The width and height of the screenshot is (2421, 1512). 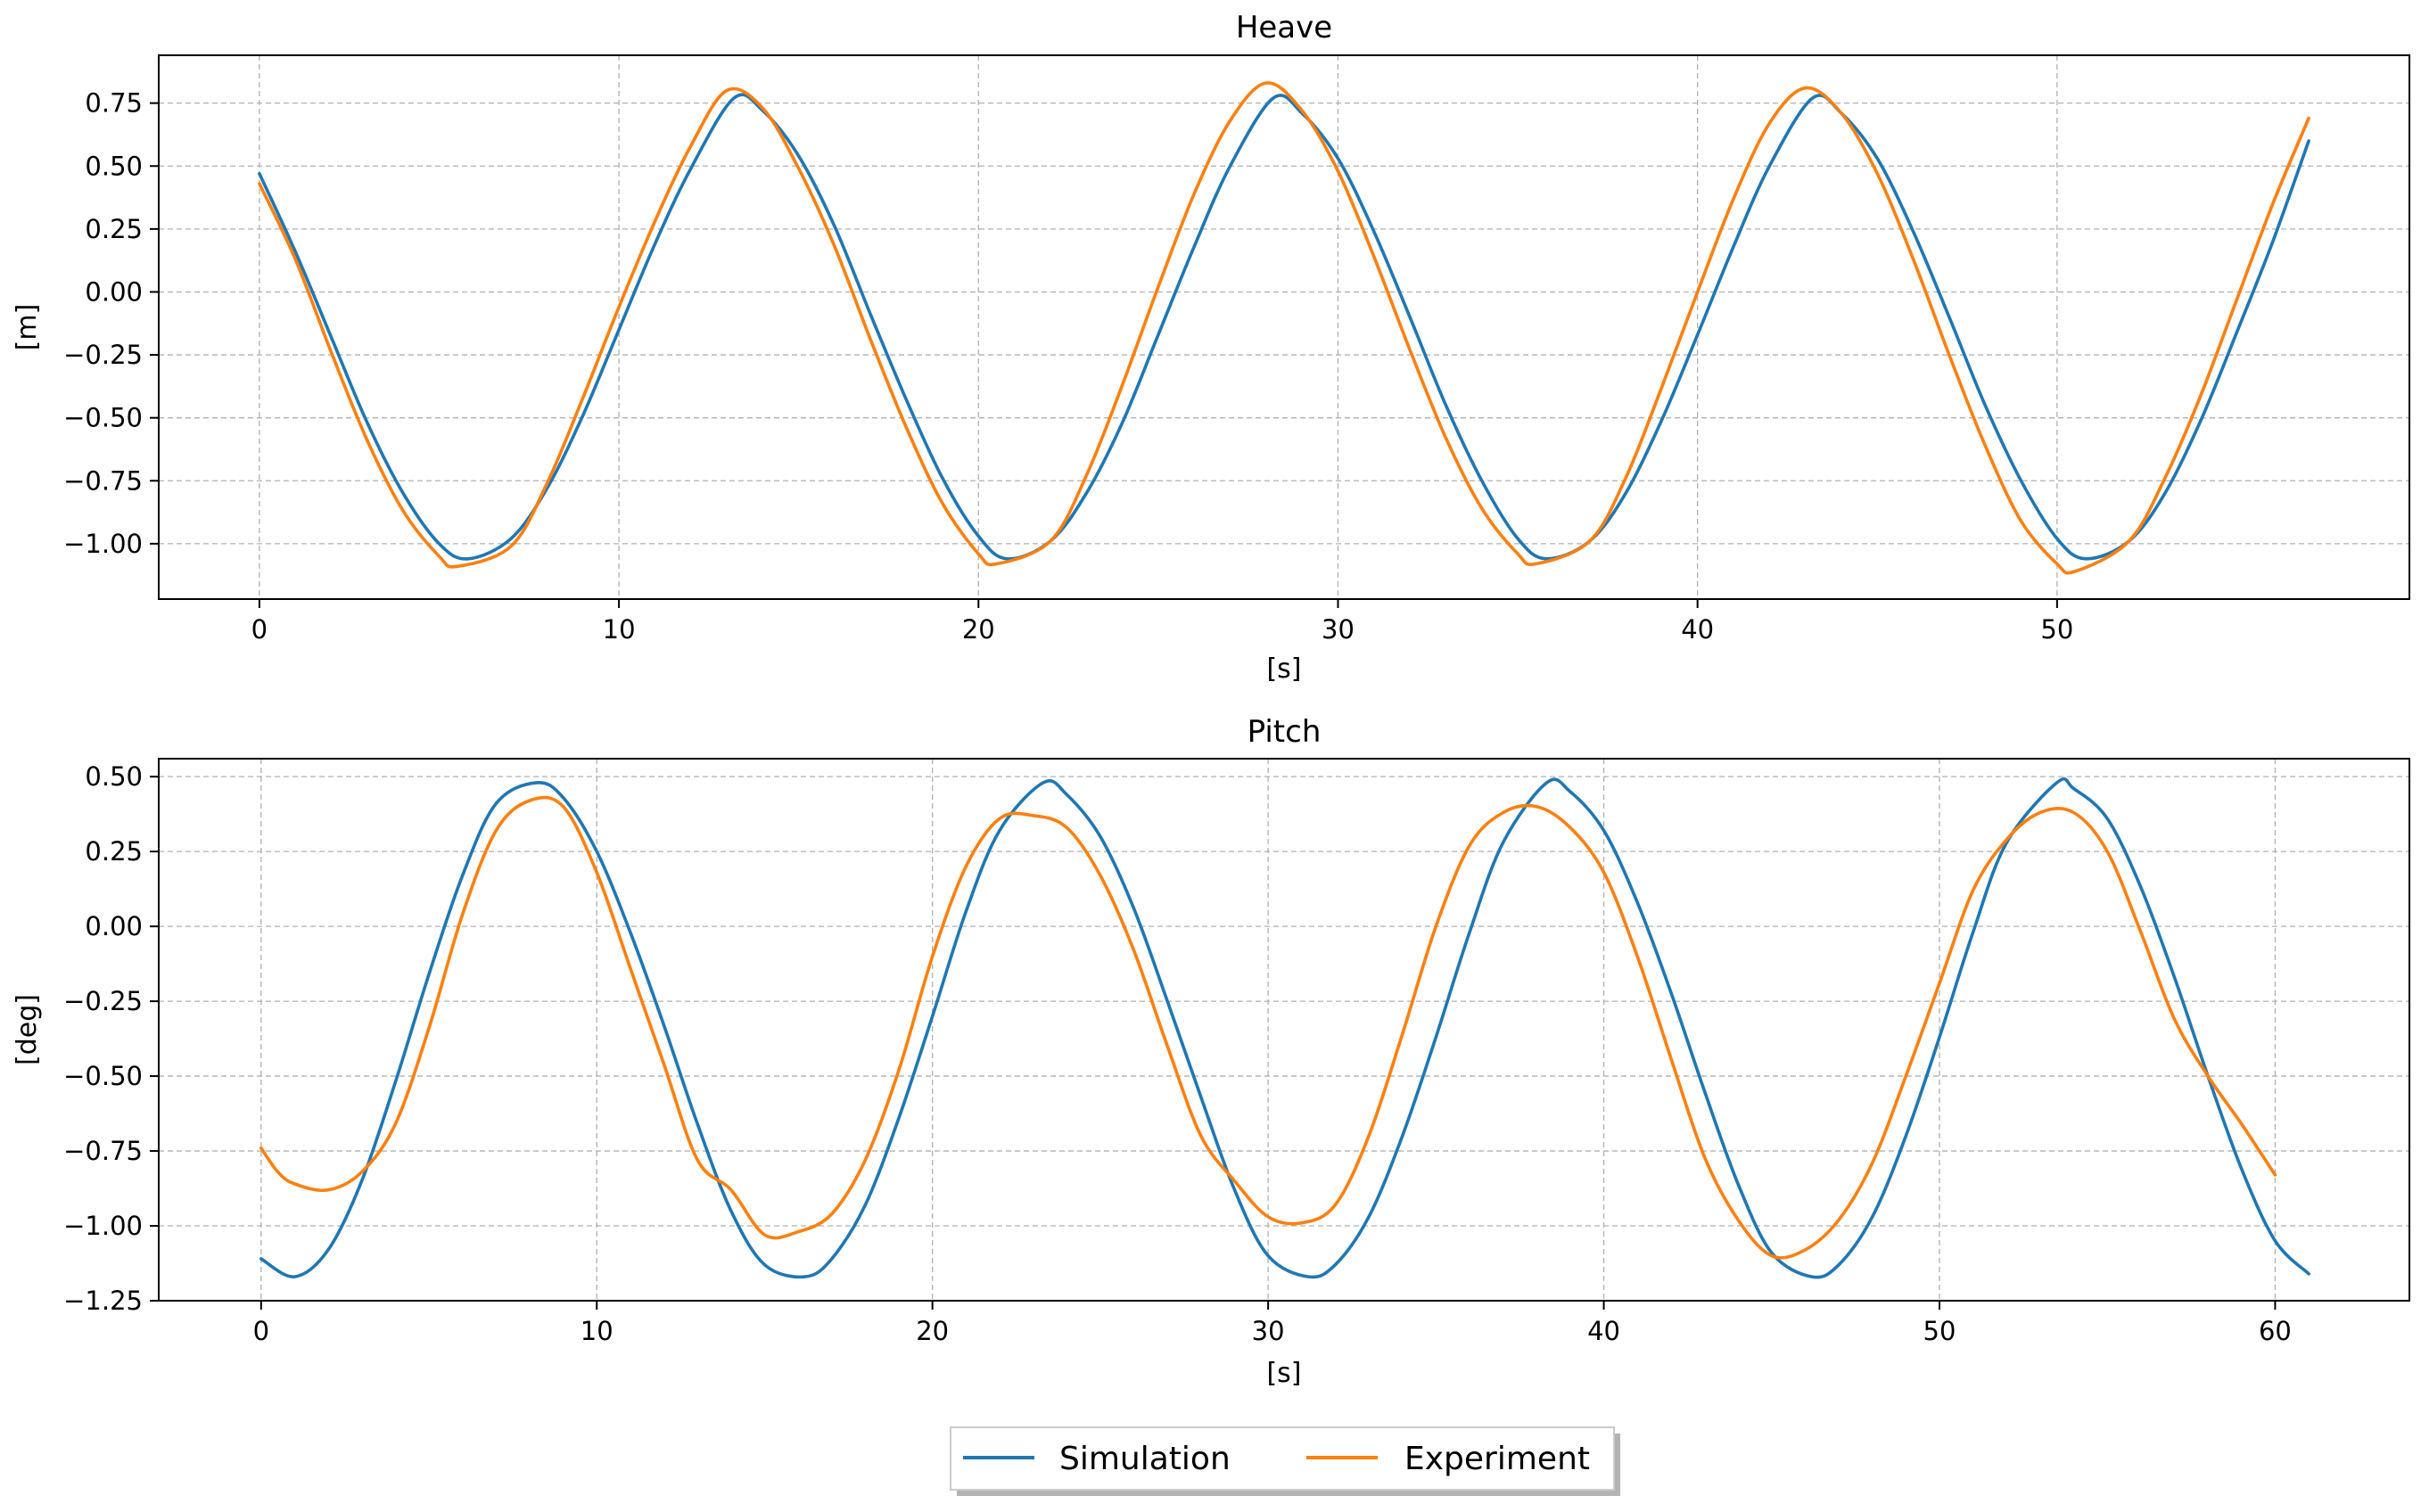 I want to click on pitch-xlabel: [s], so click(x=1283, y=1373).